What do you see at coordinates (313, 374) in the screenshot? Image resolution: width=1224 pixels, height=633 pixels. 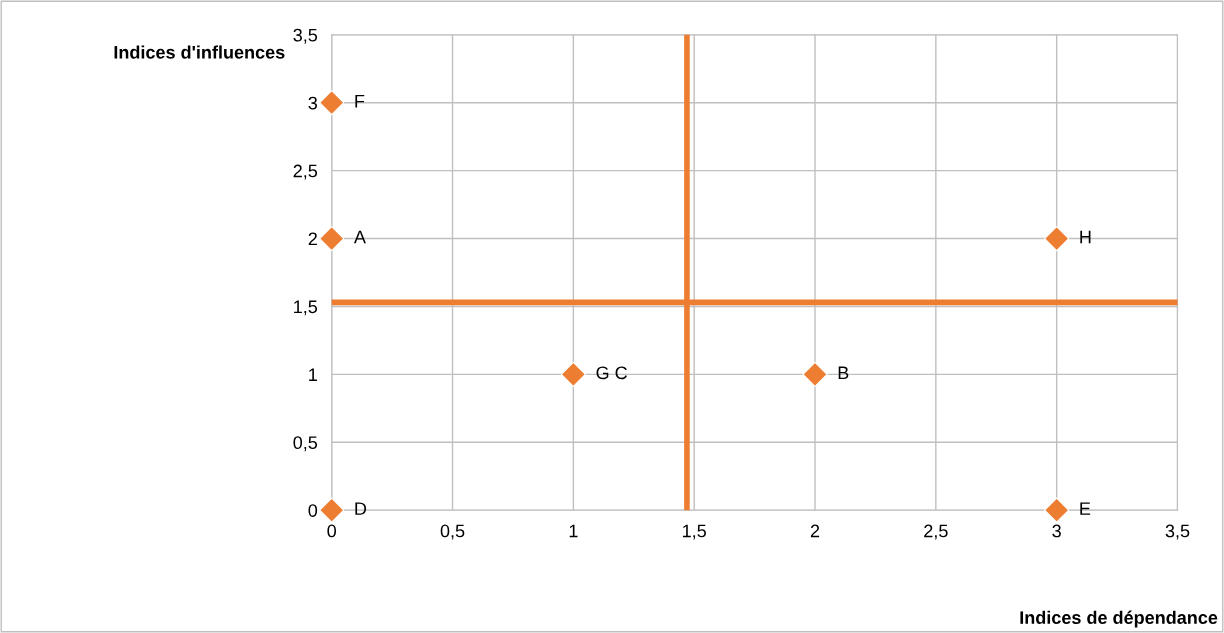 I see `y-tick-label: 1` at bounding box center [313, 374].